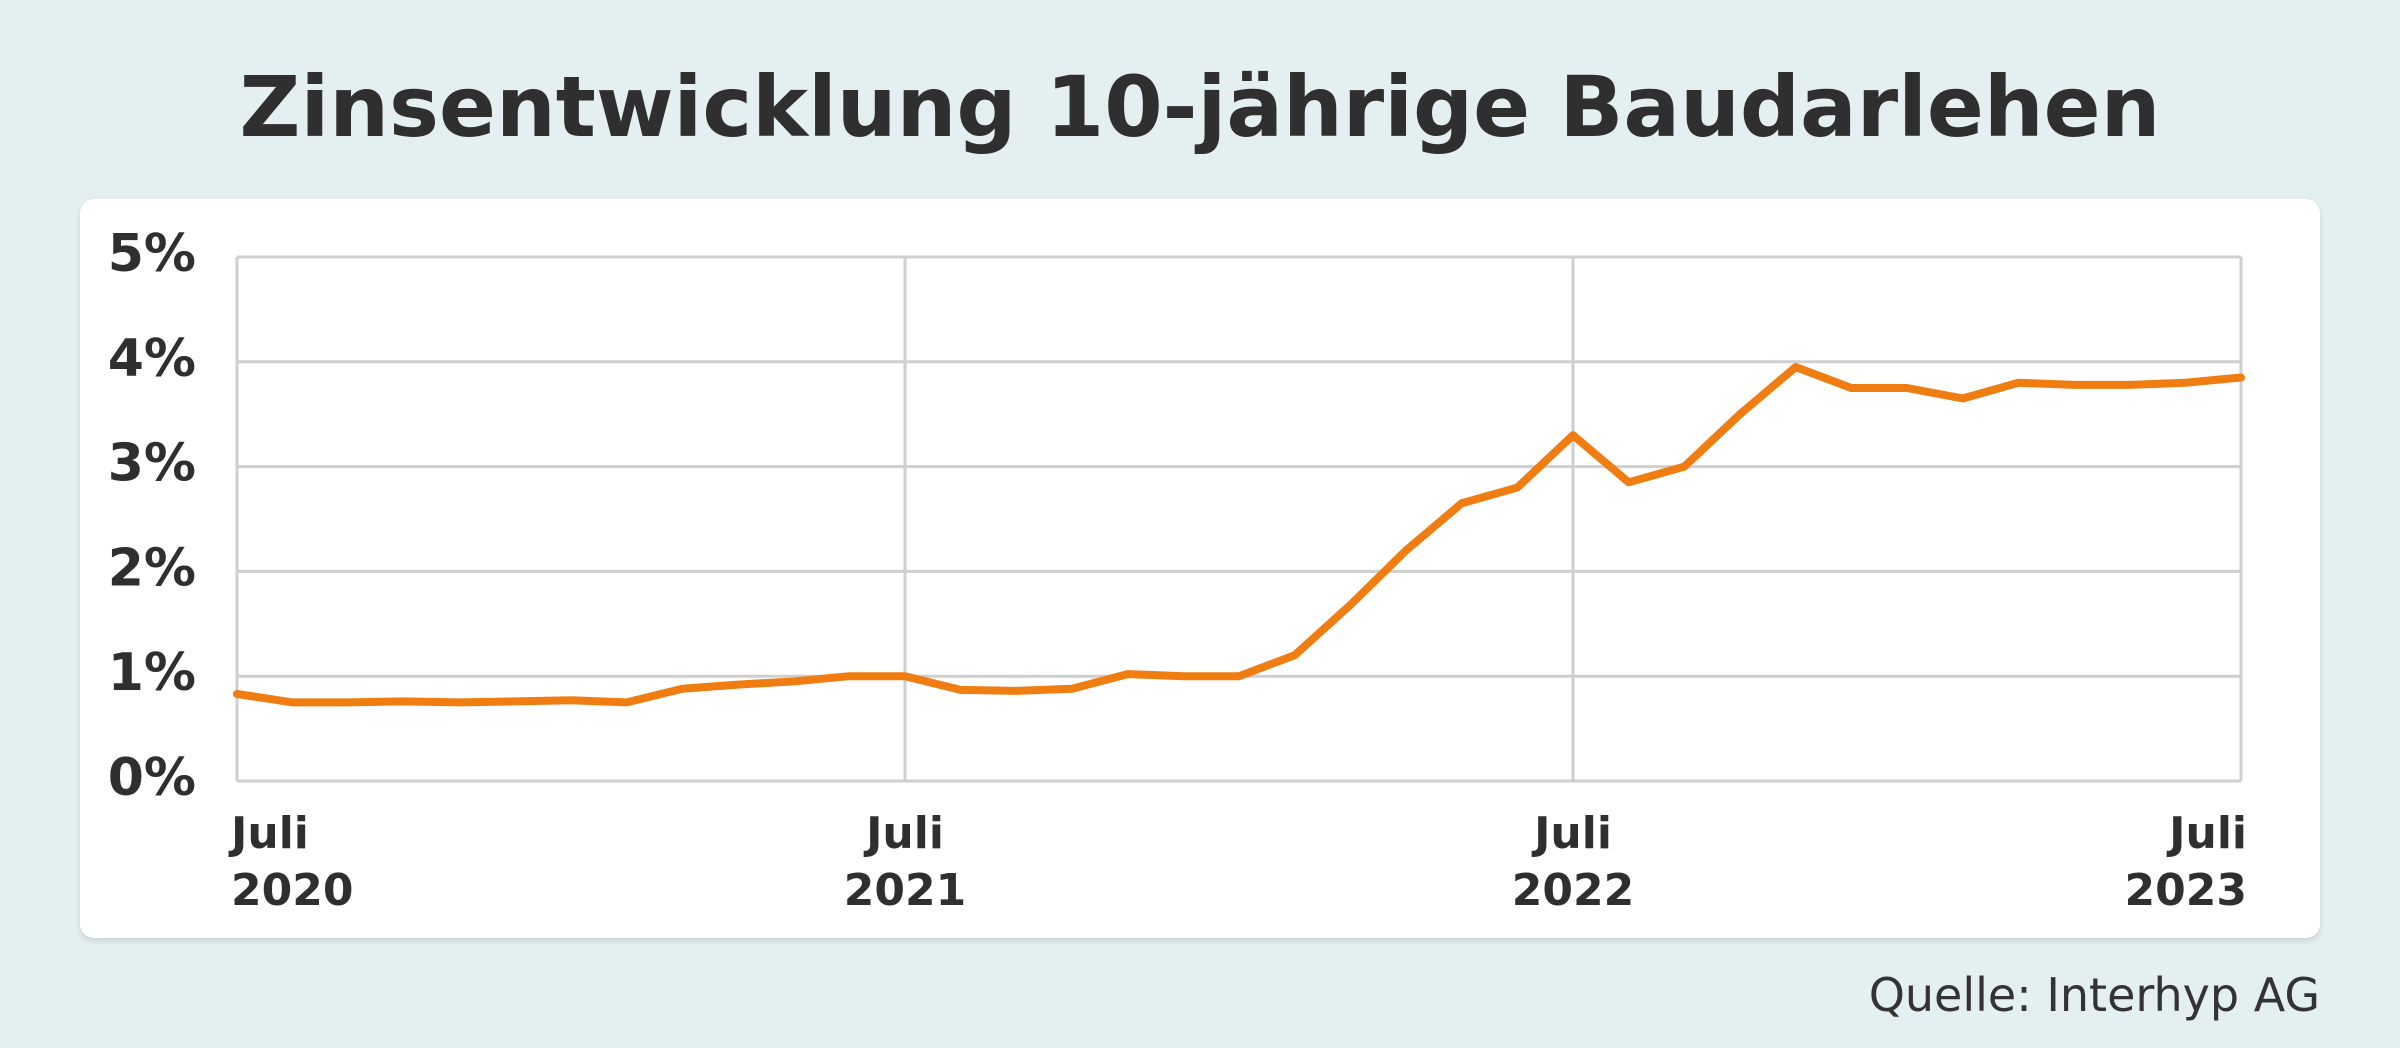 The height and width of the screenshot is (1048, 2400). What do you see at coordinates (905, 862) in the screenshot?
I see `x-tick-label: Juli 2021` at bounding box center [905, 862].